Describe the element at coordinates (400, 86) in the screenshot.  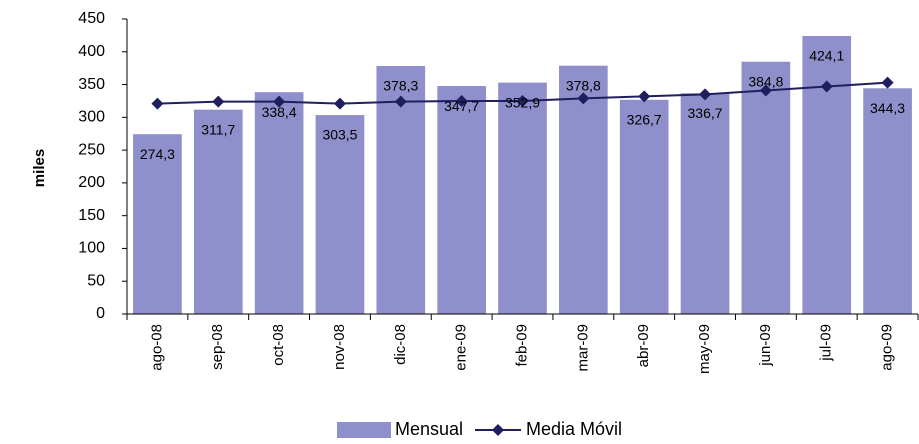
I see `data-label: 378,3` at that location.